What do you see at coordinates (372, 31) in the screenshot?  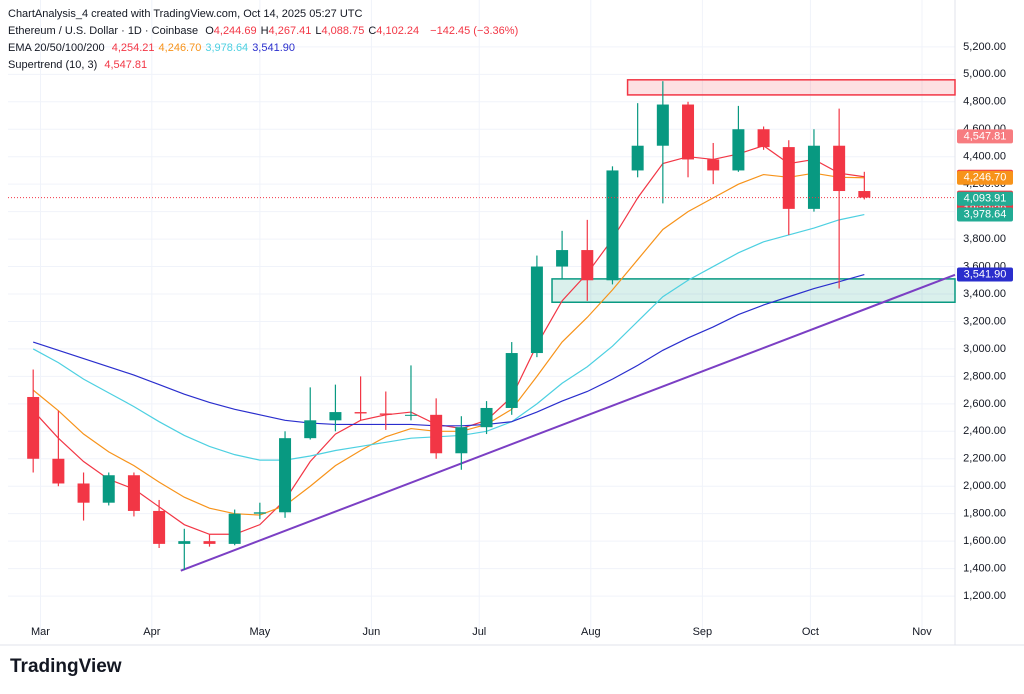 I see `ohlc-key: C` at bounding box center [372, 31].